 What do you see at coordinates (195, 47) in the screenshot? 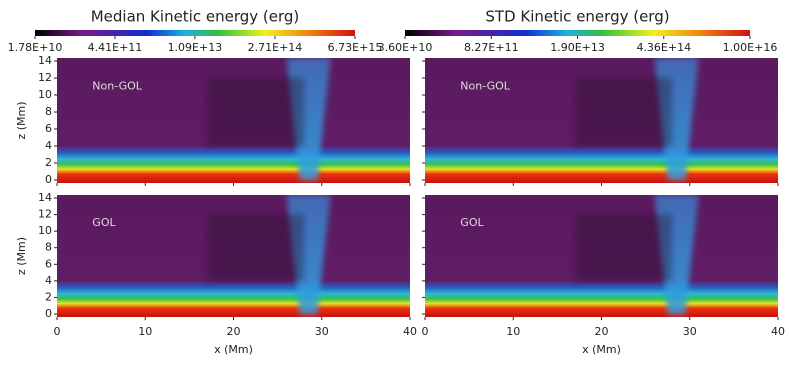
I see `colorbar-tick-label: 1.09E+13` at bounding box center [195, 47].